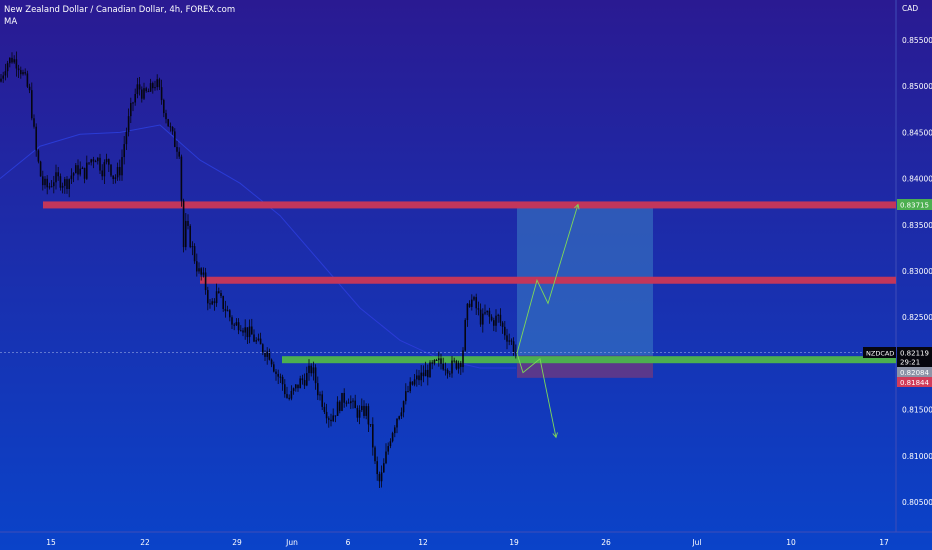 This screenshot has width=932, height=550. Describe the element at coordinates (910, 363) in the screenshot. I see `countdown-value: 29:21` at that location.